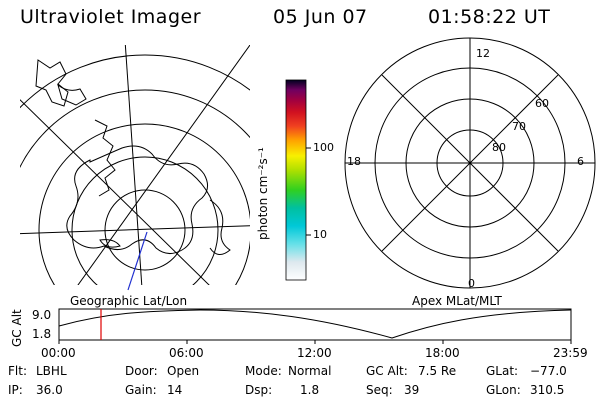 The image size is (600, 400). What do you see at coordinates (442, 353) in the screenshot?
I see `xtick-1800: 18:00` at bounding box center [442, 353].